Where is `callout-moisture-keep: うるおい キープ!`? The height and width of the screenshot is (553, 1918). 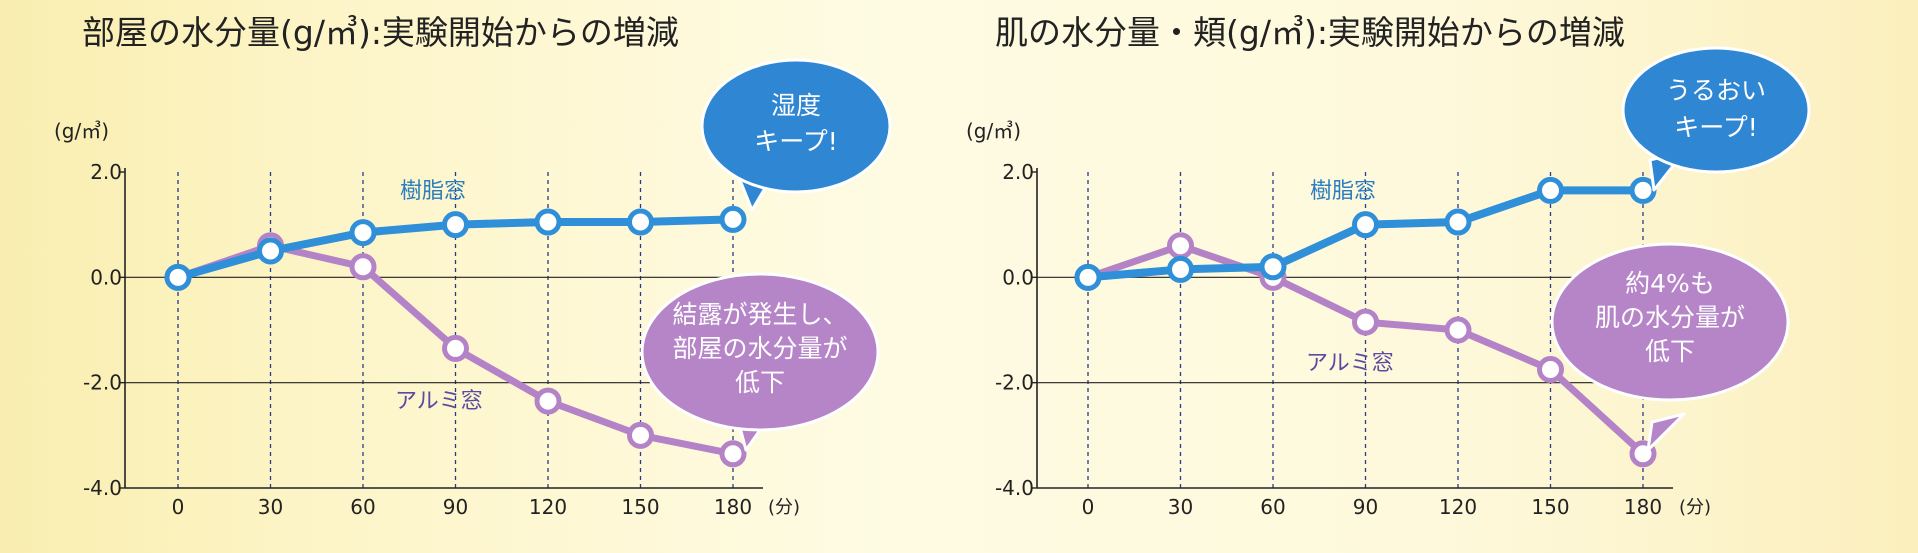
callout-moisture-keep: うるおい キープ! is located at coordinates (1716, 119).